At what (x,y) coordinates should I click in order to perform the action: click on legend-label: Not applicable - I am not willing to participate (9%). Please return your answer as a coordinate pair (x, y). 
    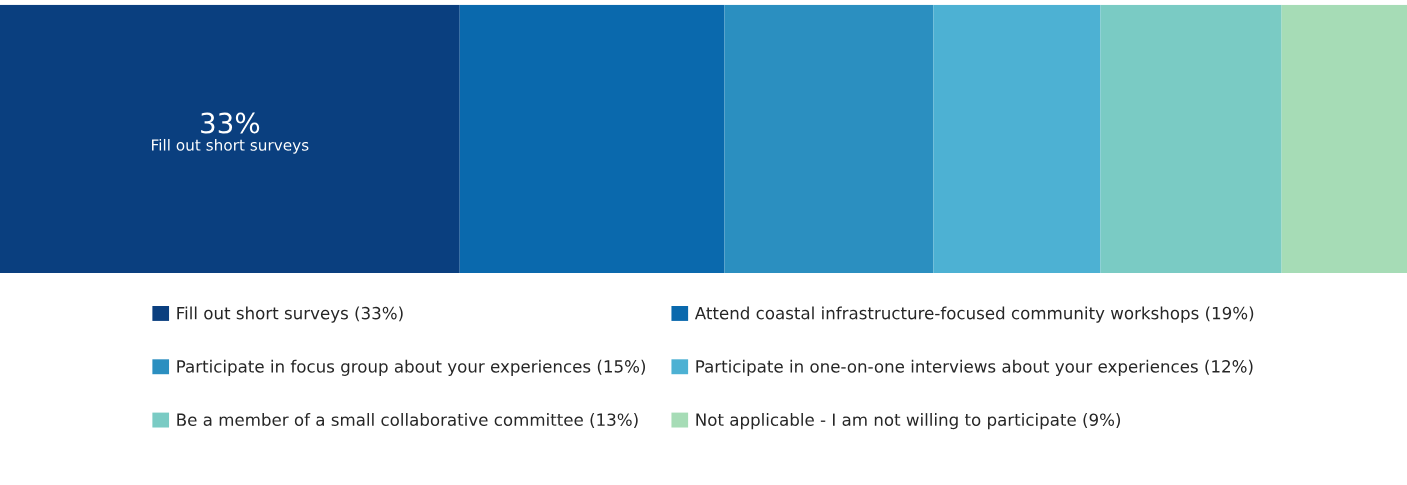
    Looking at the image, I should click on (908, 421).